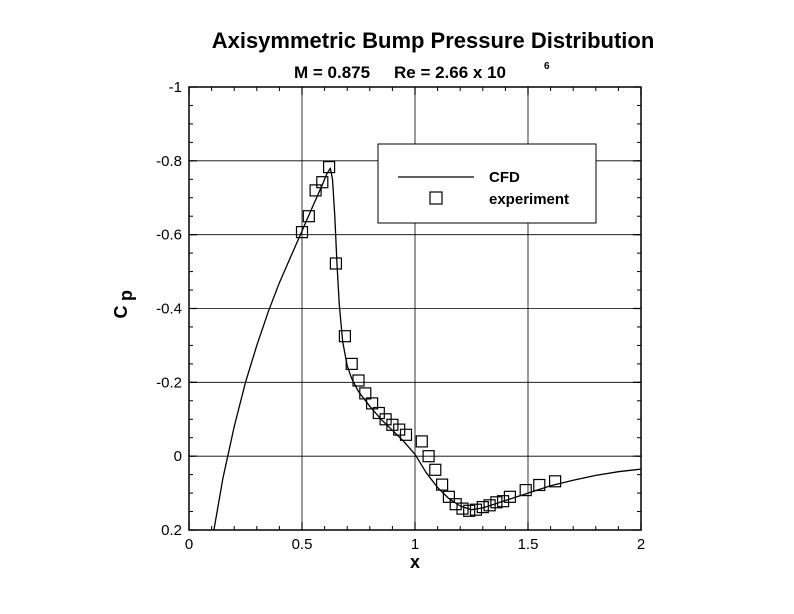  Describe the element at coordinates (178, 456) in the screenshot. I see `y-tick-label: 0` at that location.